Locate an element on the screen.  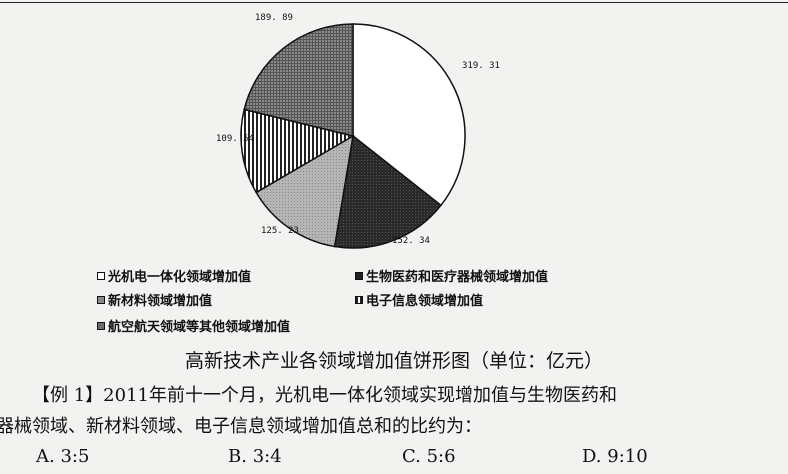
pie-slice-opto-mechatronics is located at coordinates (409, 115).